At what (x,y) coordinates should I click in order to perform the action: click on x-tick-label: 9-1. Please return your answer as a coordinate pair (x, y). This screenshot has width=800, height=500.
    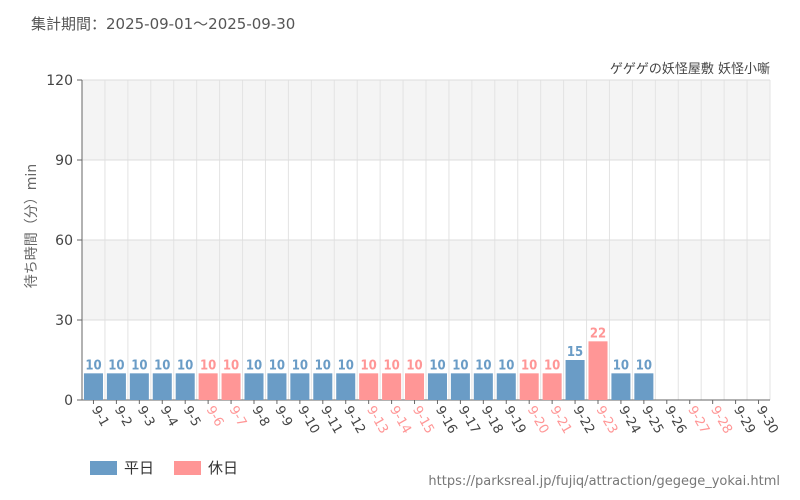
    Looking at the image, I should click on (100, 417).